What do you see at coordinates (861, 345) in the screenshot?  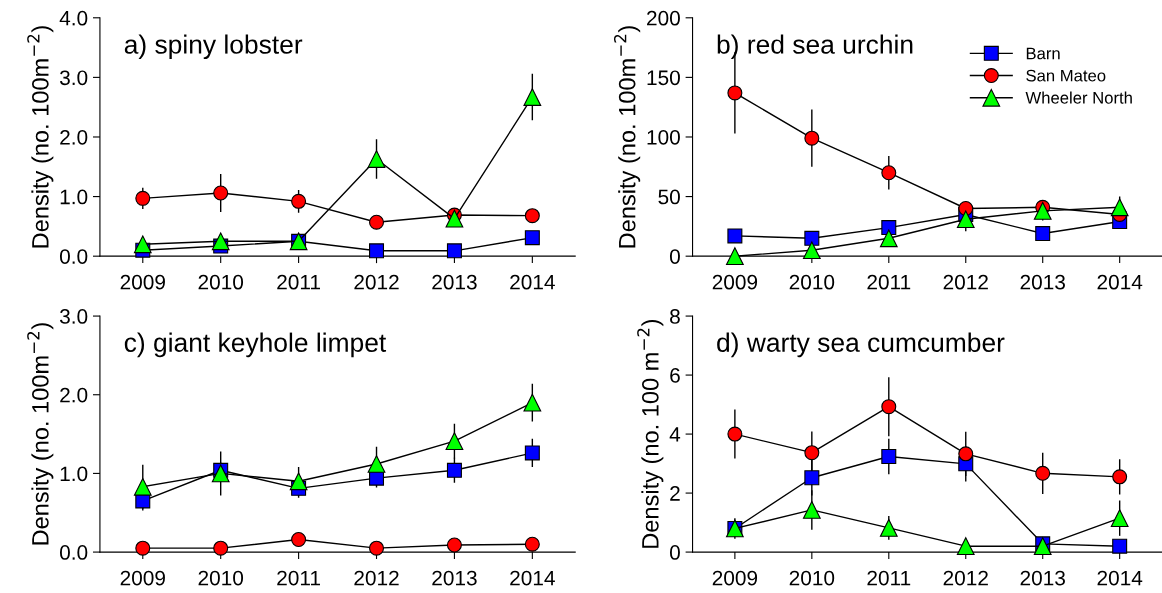 I see `text: d) warty sea cumcumber` at bounding box center [861, 345].